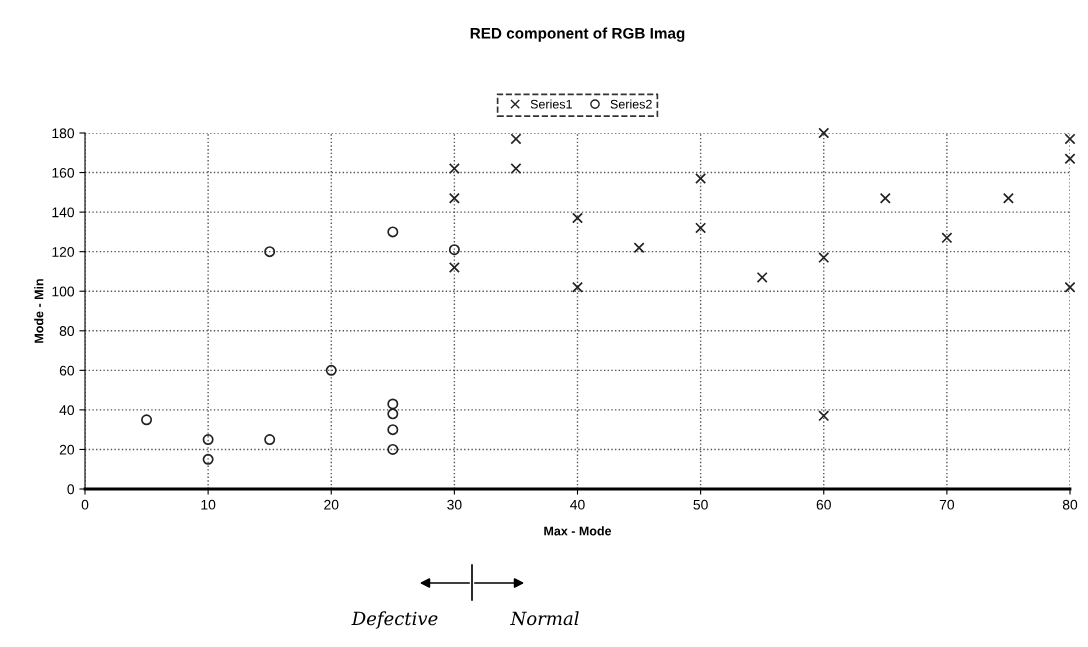 The width and height of the screenshot is (1088, 647). I want to click on y-tick-label: 80, so click(67, 331).